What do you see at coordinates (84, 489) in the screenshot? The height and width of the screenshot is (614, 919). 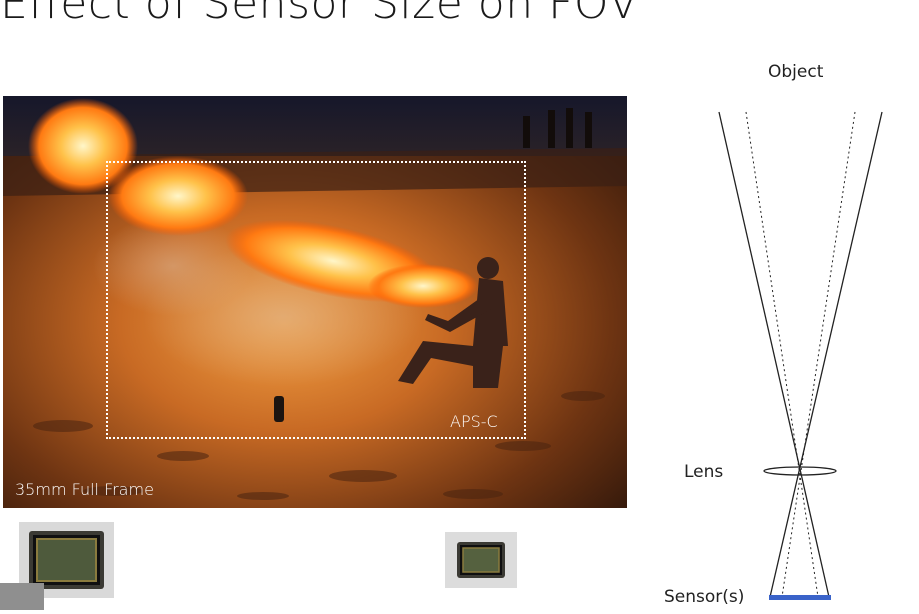 I see `full-frame-label: 35mm Full Frame` at bounding box center [84, 489].